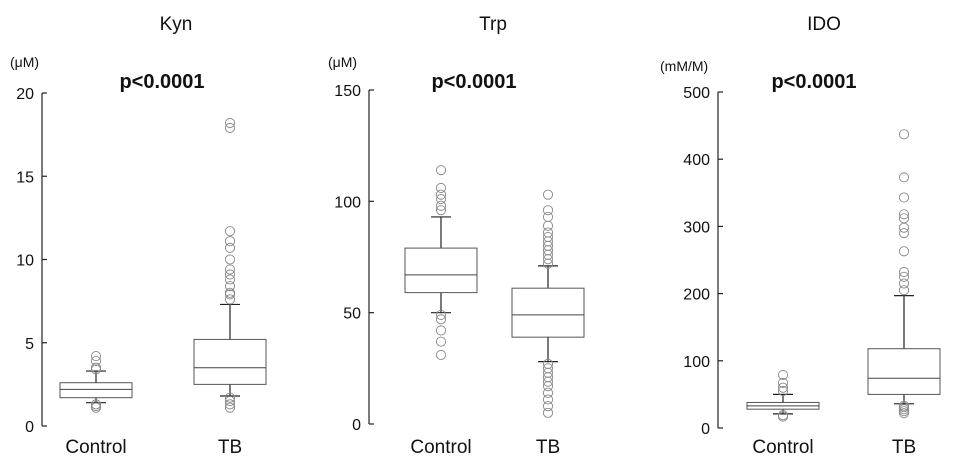  Describe the element at coordinates (493, 24) in the screenshot. I see `chart-title: Trp` at that location.